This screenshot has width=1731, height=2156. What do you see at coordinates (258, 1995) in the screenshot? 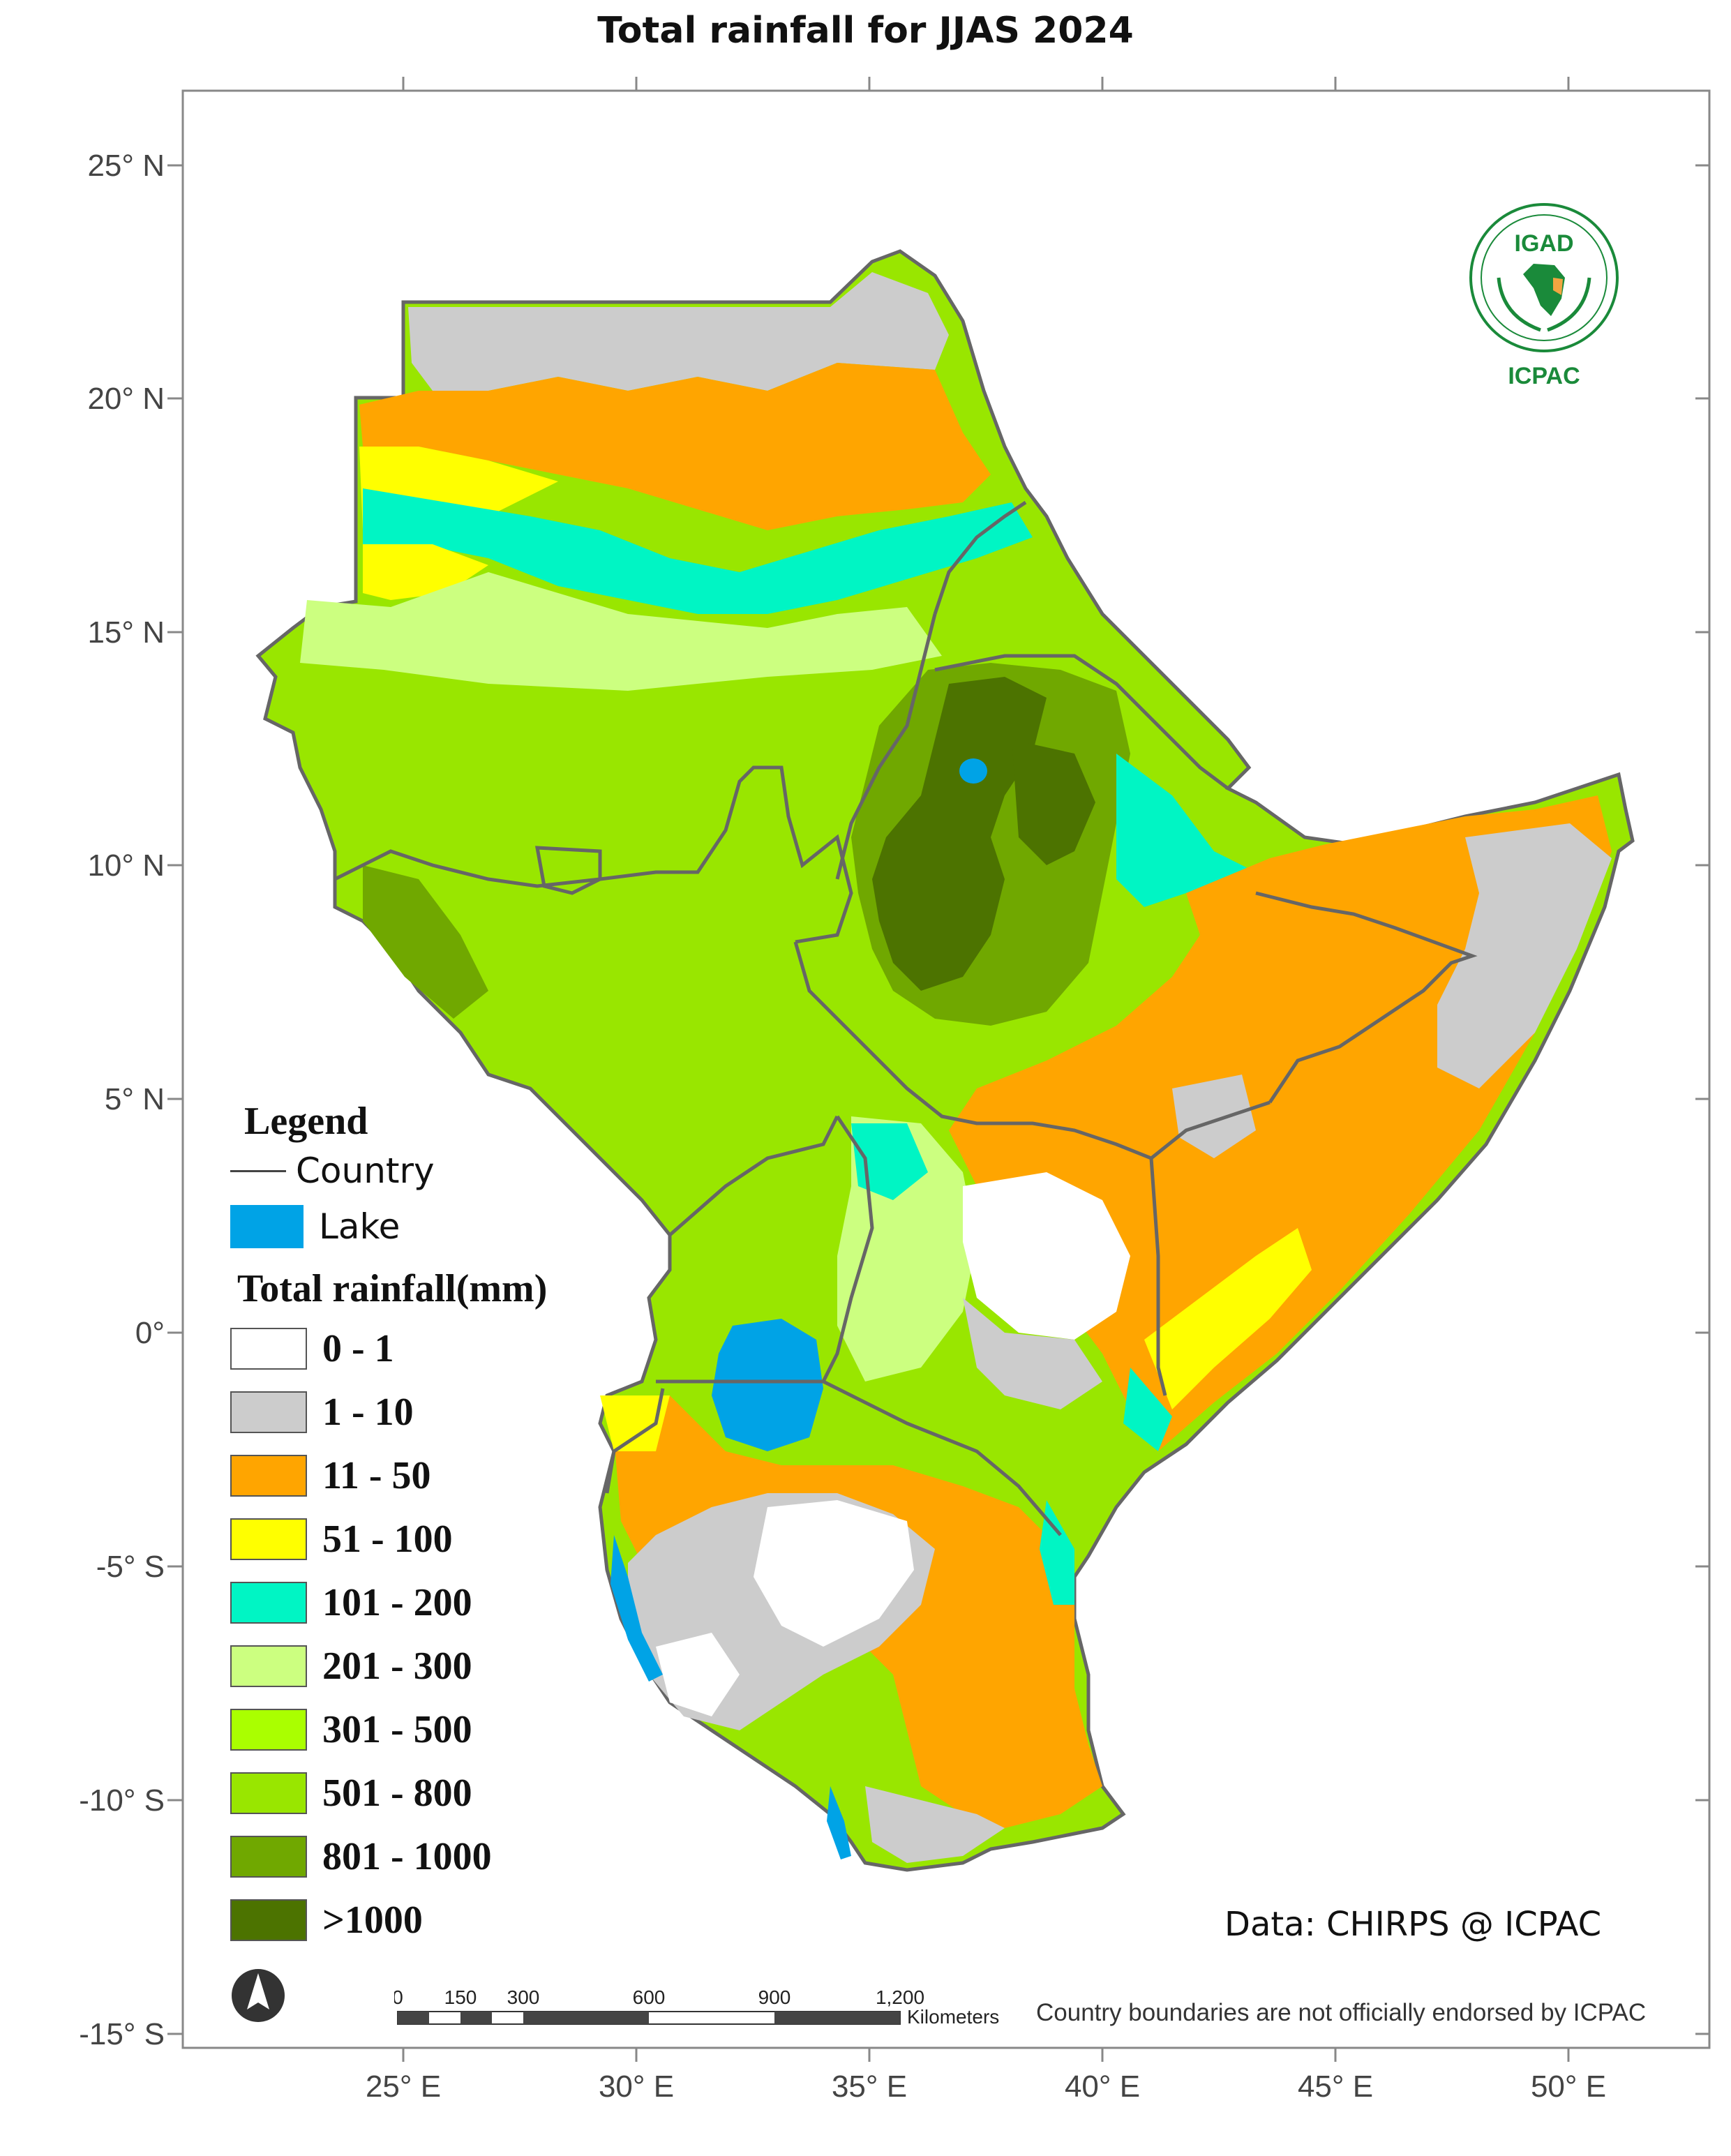
I see `north-arrow-icon` at bounding box center [258, 1995].